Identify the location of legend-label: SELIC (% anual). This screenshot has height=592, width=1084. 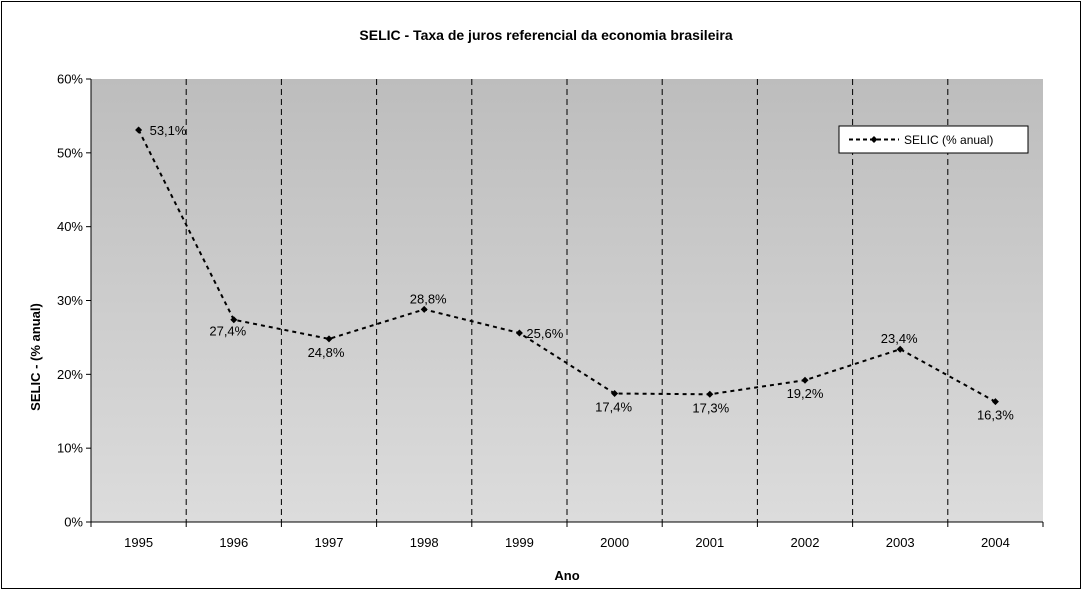
(948, 140).